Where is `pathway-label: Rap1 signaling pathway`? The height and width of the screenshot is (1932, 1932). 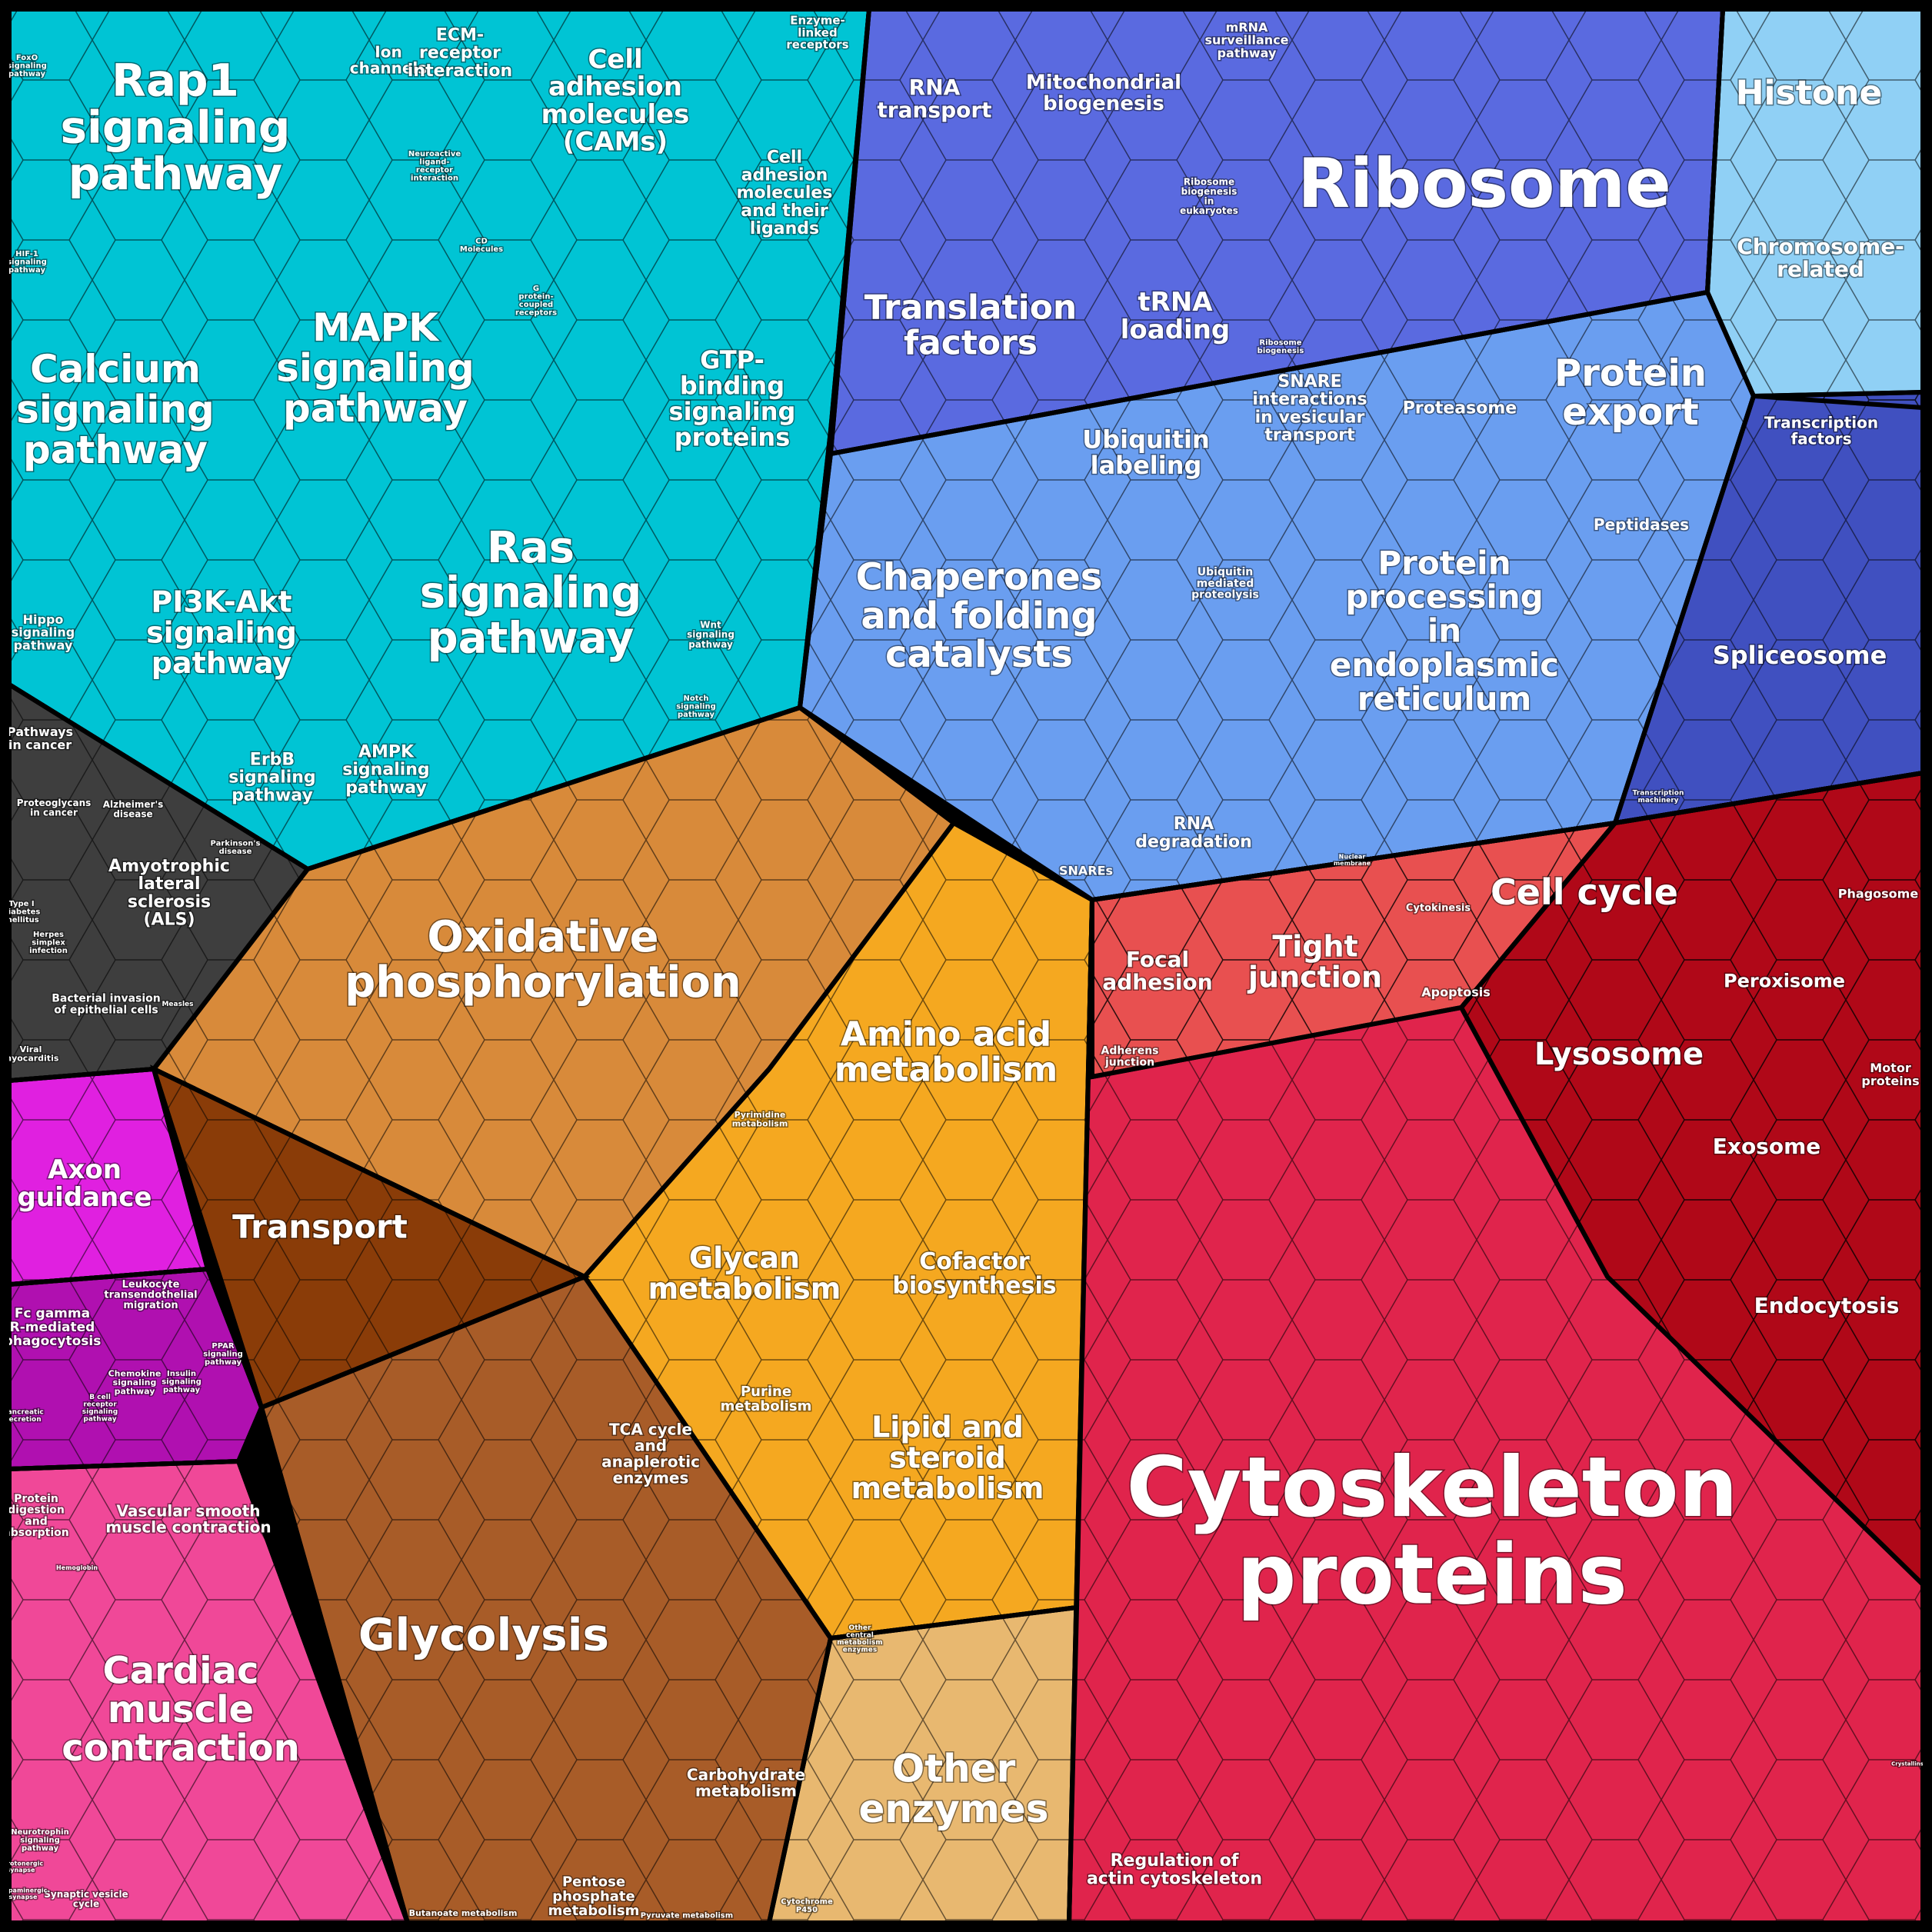 pathway-label: Rap1 signaling pathway is located at coordinates (175, 127).